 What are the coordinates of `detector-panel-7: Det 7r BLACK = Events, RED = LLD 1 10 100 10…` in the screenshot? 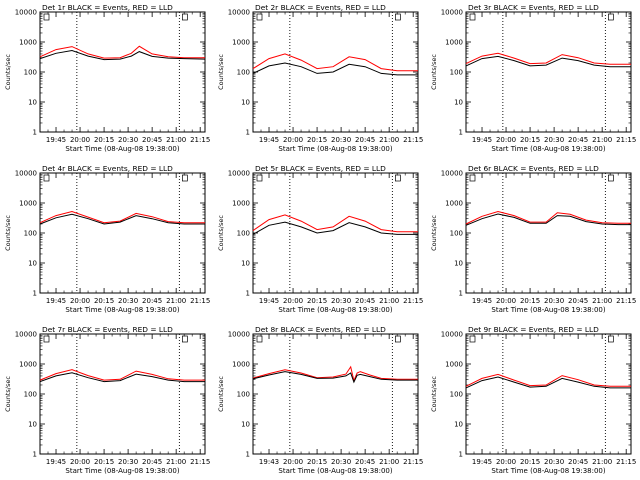 It's located at (107, 400).